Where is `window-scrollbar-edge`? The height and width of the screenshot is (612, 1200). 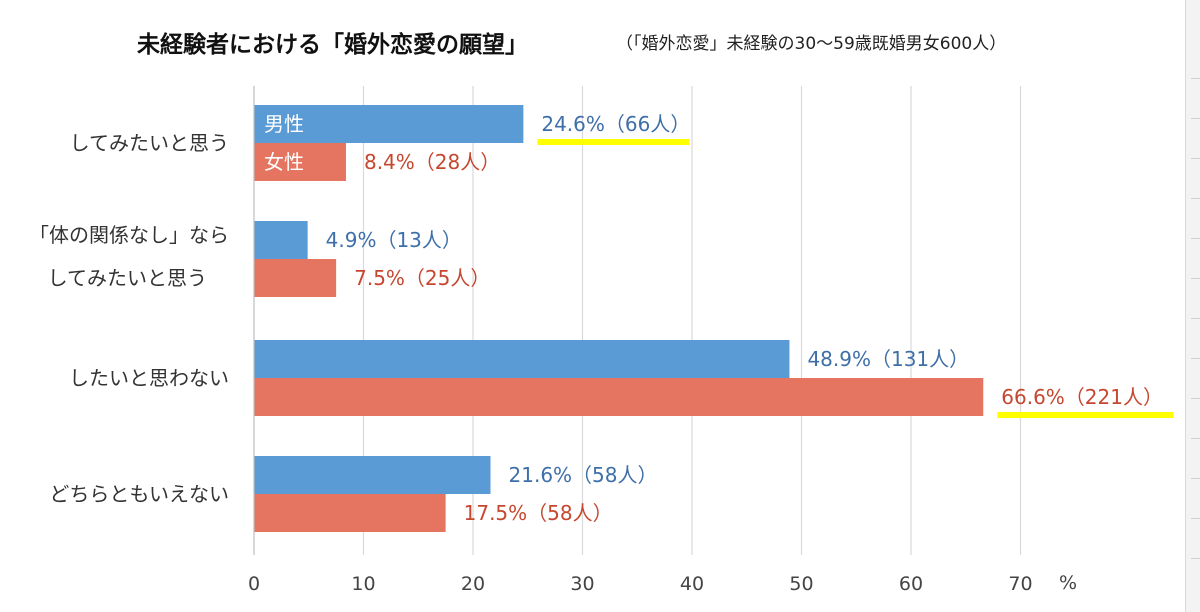 window-scrollbar-edge is located at coordinates (1192, 306).